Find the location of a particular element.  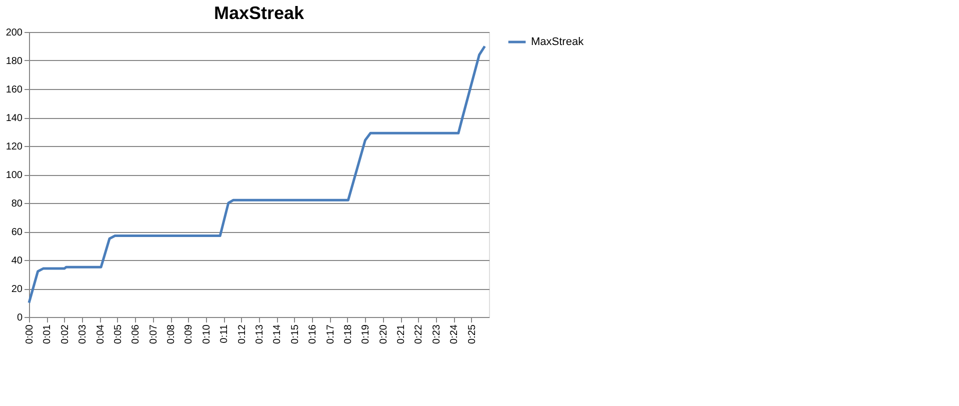

y-tick-label: 180 is located at coordinates (14, 61).